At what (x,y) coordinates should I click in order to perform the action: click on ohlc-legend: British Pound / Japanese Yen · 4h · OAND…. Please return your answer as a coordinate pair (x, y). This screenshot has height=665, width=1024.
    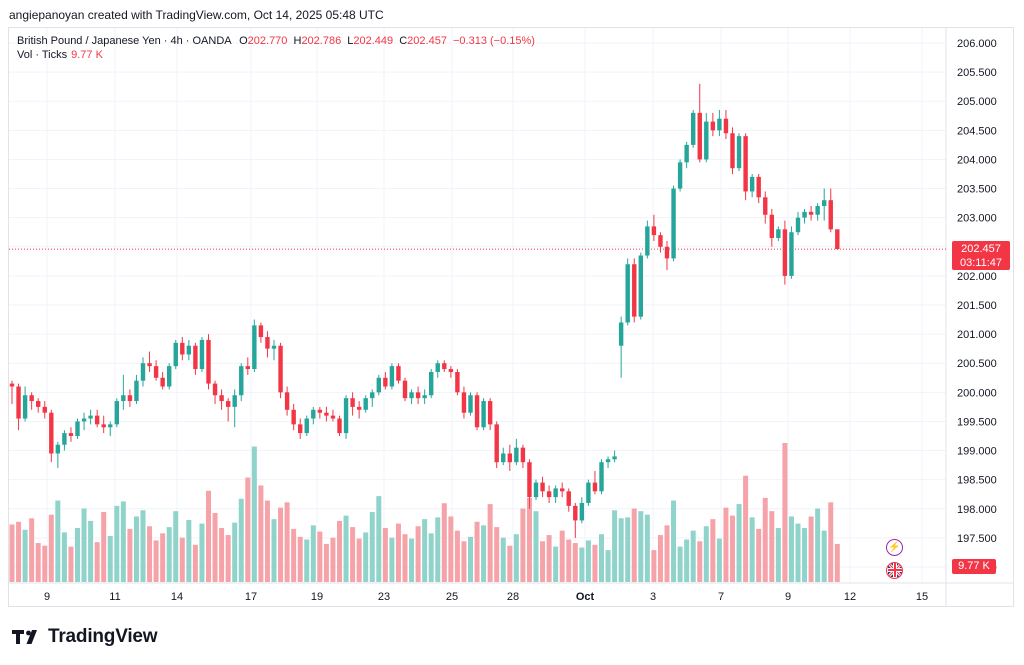
    Looking at the image, I should click on (276, 41).